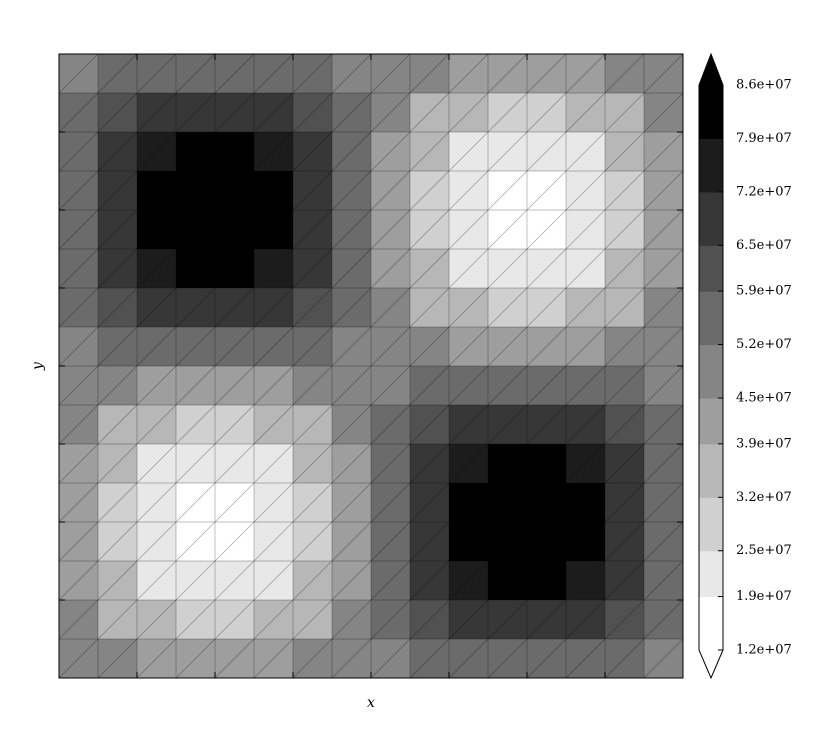 This screenshot has height=731, width=830. I want to click on colorbar-tick-label: 5.2e+07, so click(764, 344).